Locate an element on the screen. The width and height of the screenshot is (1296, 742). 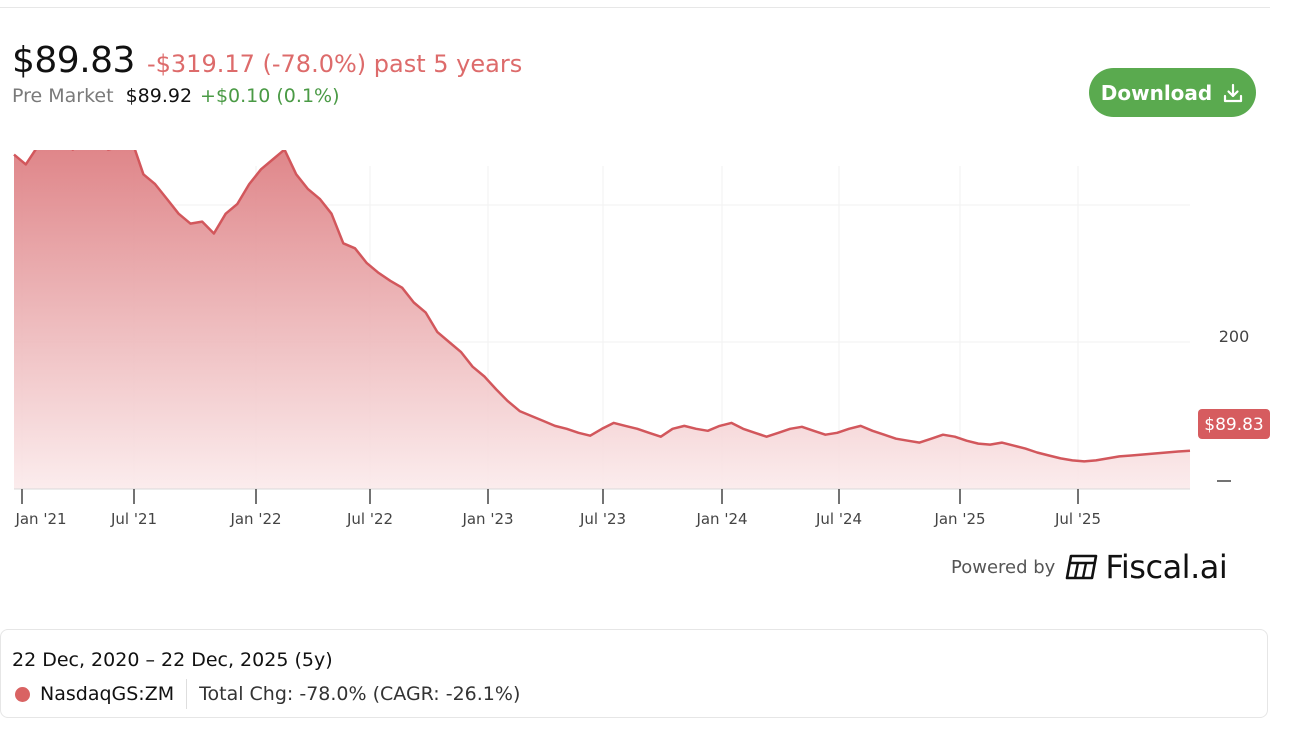
last-price-tag: $89.83 is located at coordinates (1234, 424).